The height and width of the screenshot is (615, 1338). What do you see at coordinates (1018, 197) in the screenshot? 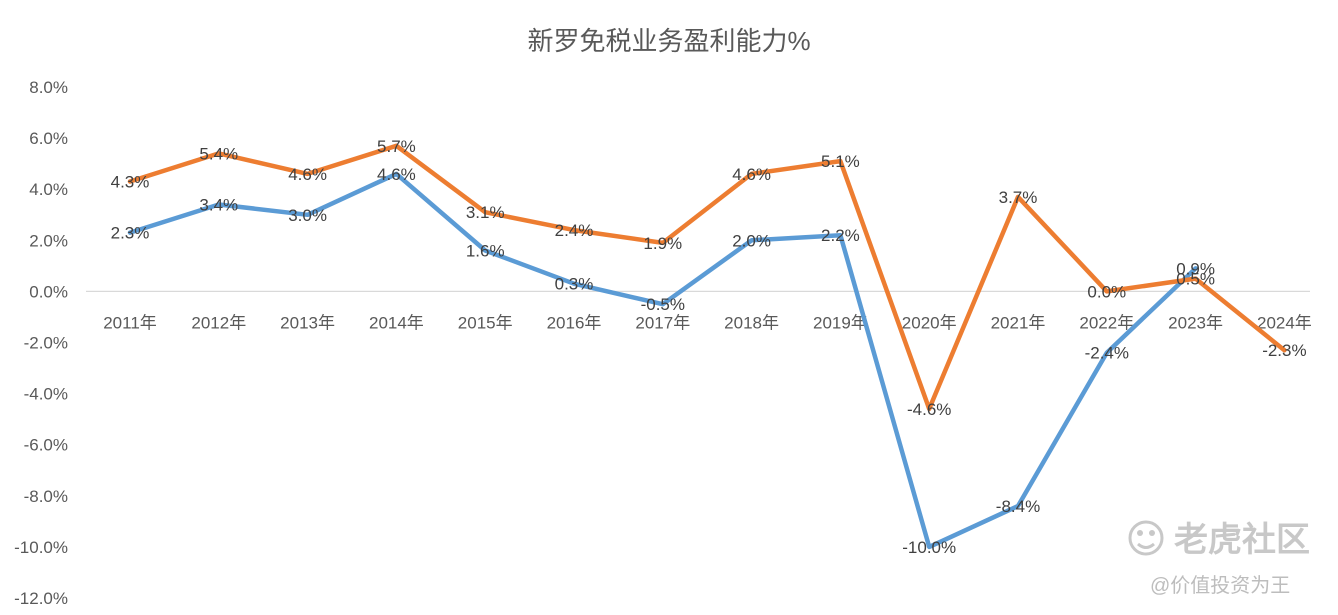
I see `data-label: 3.7%` at bounding box center [1018, 197].